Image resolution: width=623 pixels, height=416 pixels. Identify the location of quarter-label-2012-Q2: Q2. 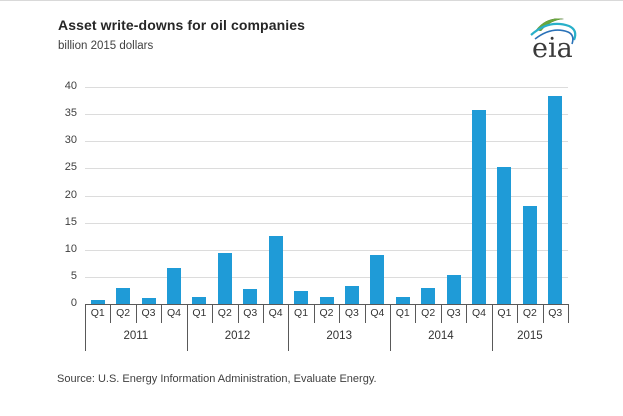
(224, 313).